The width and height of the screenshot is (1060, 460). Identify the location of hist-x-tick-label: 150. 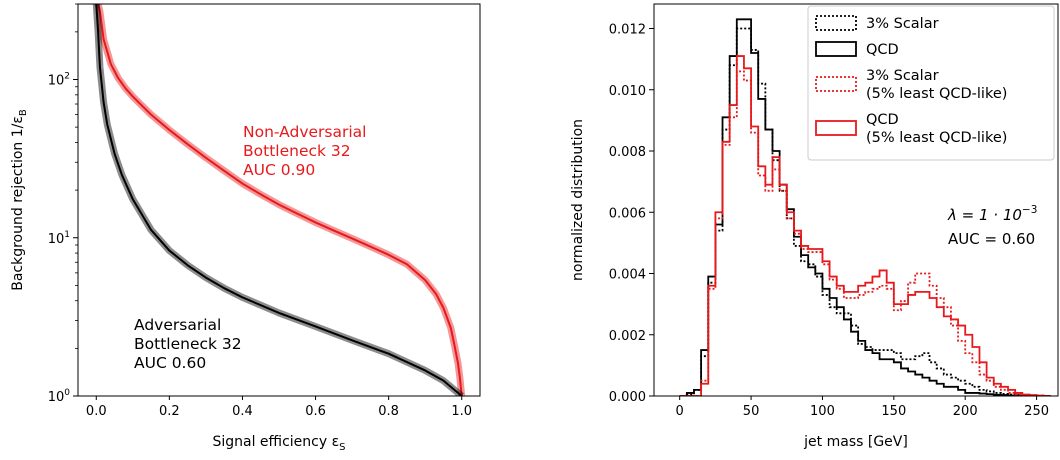
(893, 411).